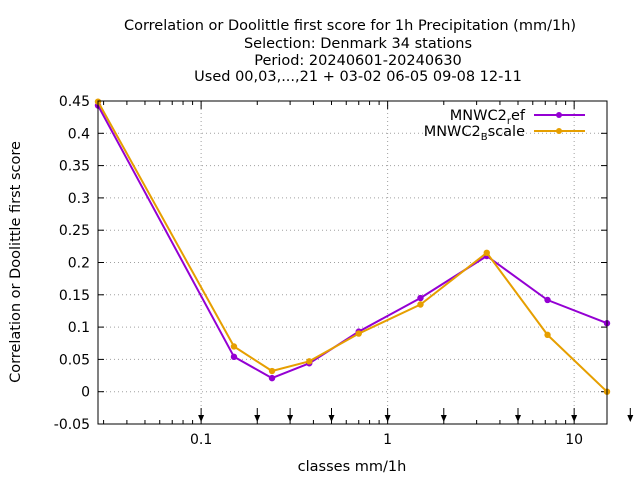 This screenshot has width=640, height=480. Describe the element at coordinates (358, 61) in the screenshot. I see `title-line-3: Period: 20240601-20240630` at that location.